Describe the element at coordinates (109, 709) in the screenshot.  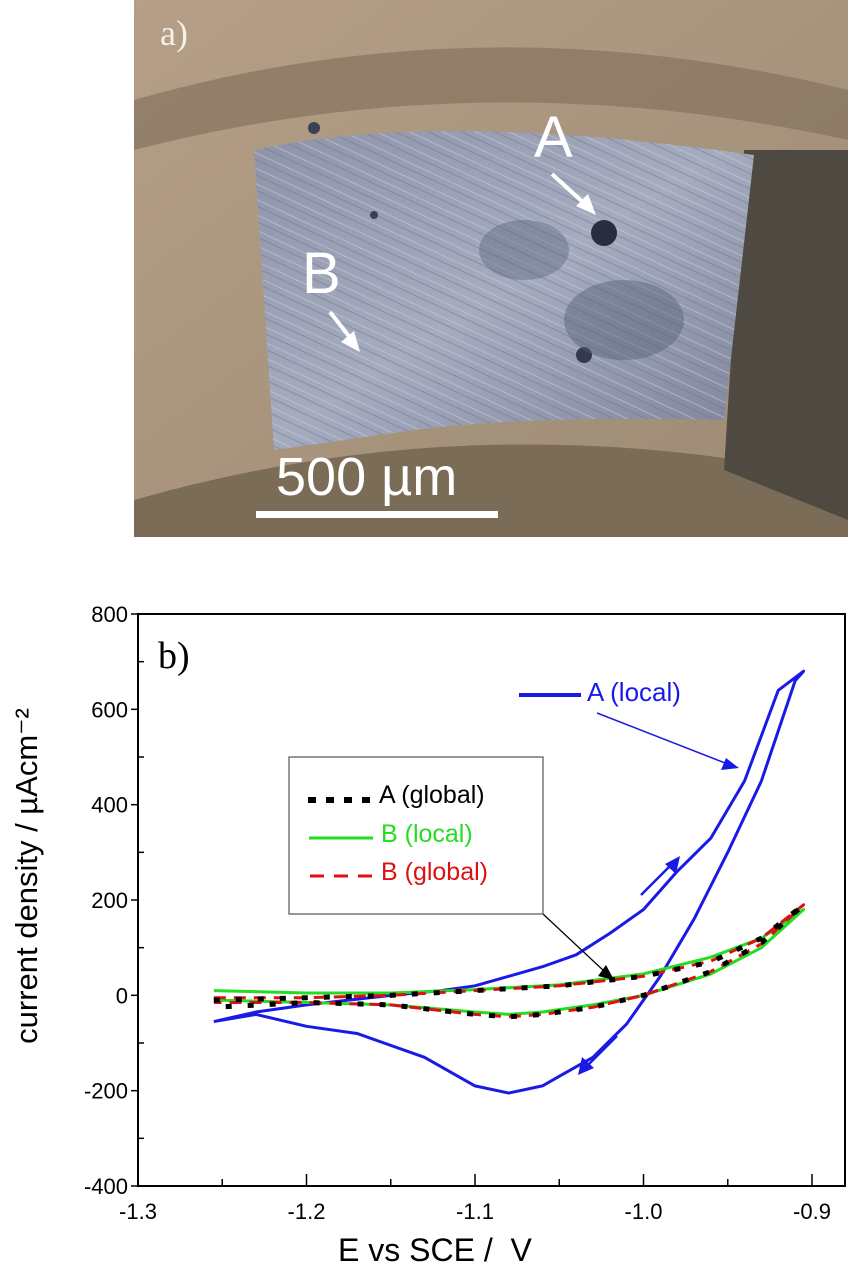
I see `y-tick-label: 600` at that location.